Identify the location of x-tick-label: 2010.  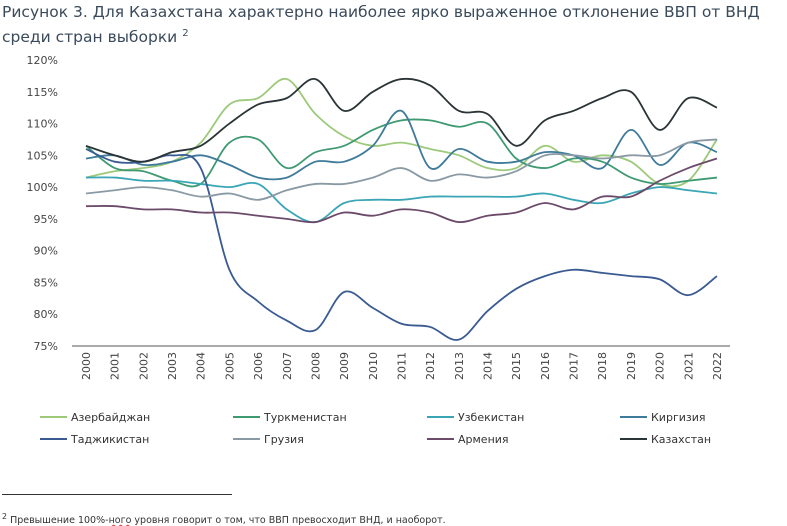
(373, 366).